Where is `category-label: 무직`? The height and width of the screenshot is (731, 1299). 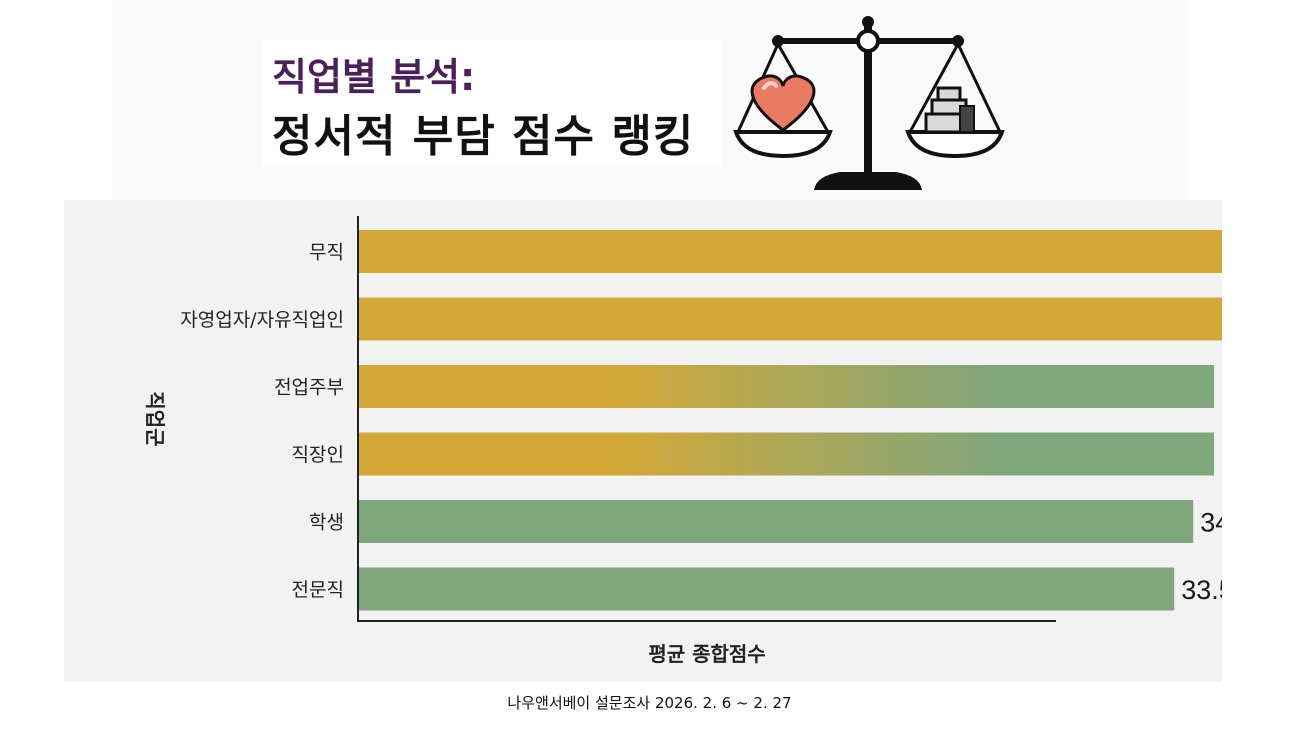 category-label: 무직 is located at coordinates (326, 253).